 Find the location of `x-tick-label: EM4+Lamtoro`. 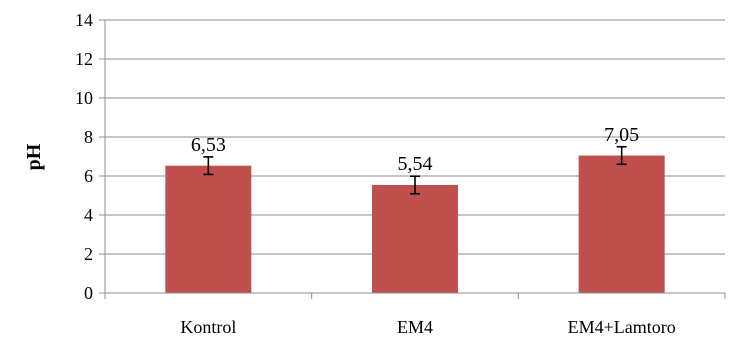

x-tick-label: EM4+Lamtoro is located at coordinates (622, 327).